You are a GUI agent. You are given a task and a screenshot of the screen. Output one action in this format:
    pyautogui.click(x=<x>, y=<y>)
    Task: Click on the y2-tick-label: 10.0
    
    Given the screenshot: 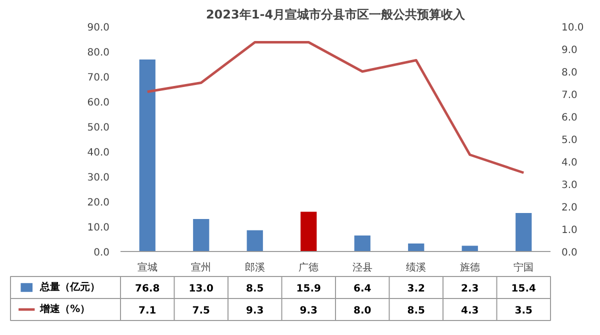 What is the action you would take?
    pyautogui.click(x=573, y=28)
    